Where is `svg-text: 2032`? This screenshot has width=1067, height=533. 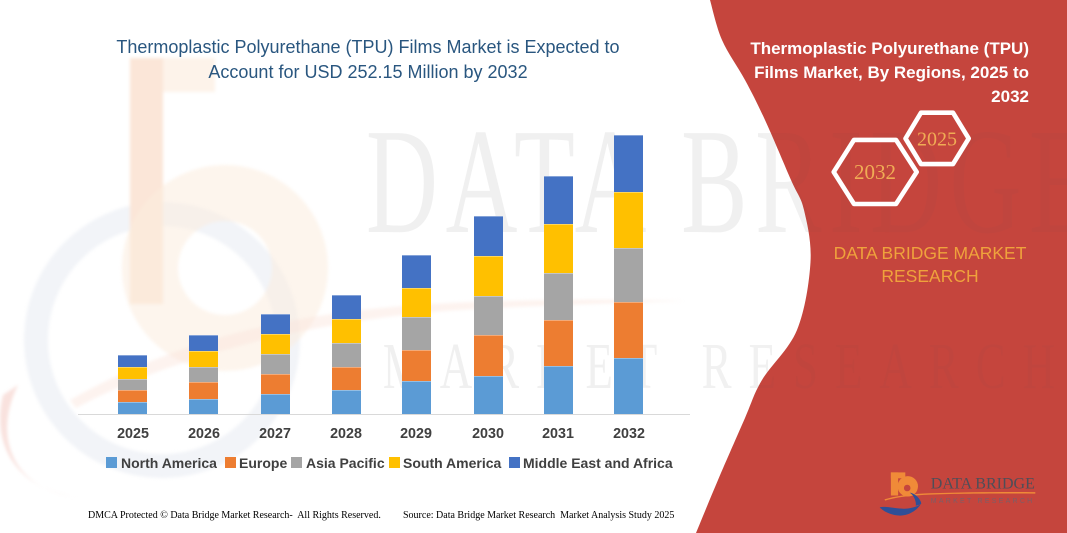 svg-text: 2032 is located at coordinates (875, 172).